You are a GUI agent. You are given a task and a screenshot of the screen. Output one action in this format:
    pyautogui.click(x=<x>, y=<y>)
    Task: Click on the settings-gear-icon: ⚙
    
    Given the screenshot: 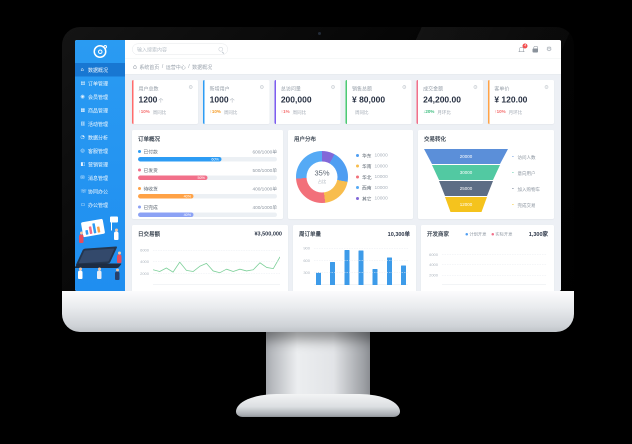 What is the action you would take?
    pyautogui.click(x=549, y=49)
    